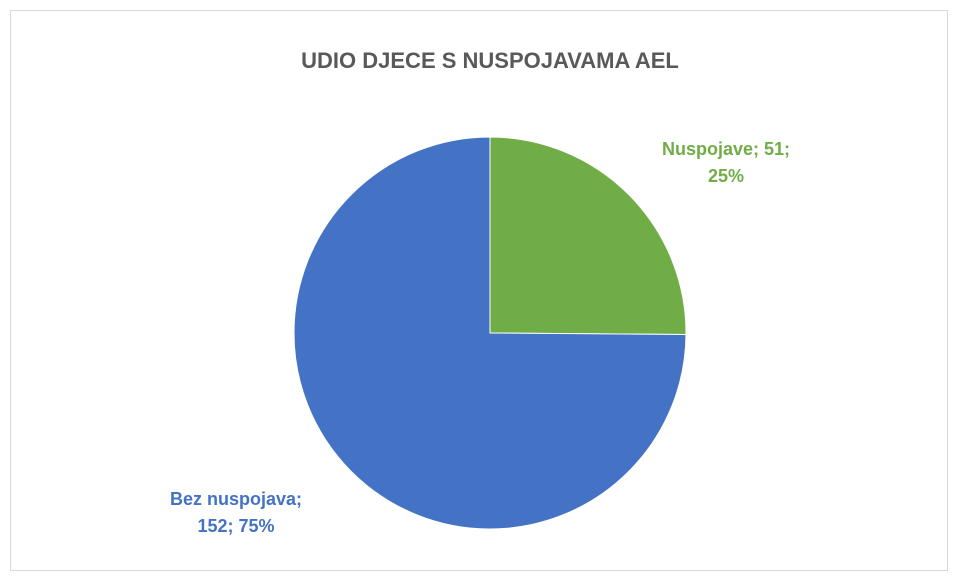 Image resolution: width=959 pixels, height=586 pixels. I want to click on data-label: Bez nuspojava; 152; 75%, so click(236, 512).